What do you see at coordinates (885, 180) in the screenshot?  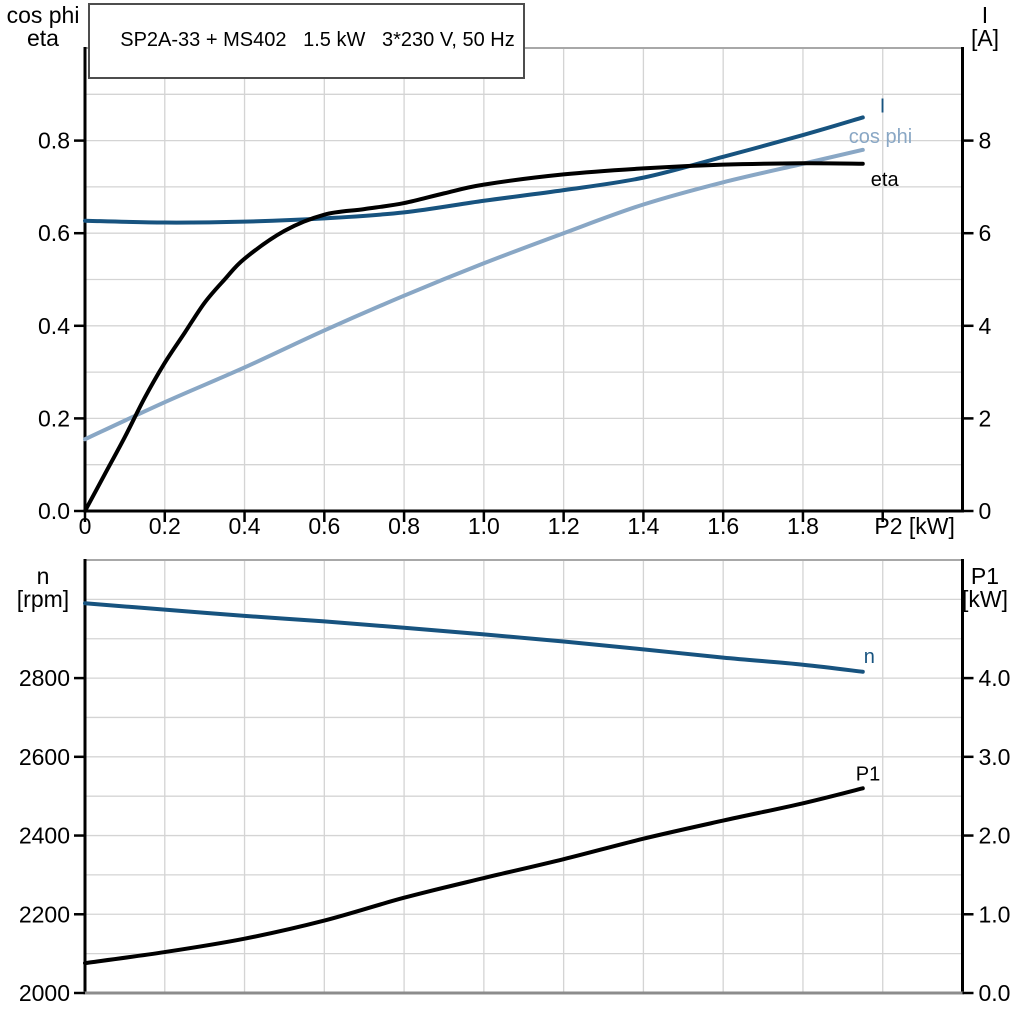 I see `series-label: eta` at bounding box center [885, 180].